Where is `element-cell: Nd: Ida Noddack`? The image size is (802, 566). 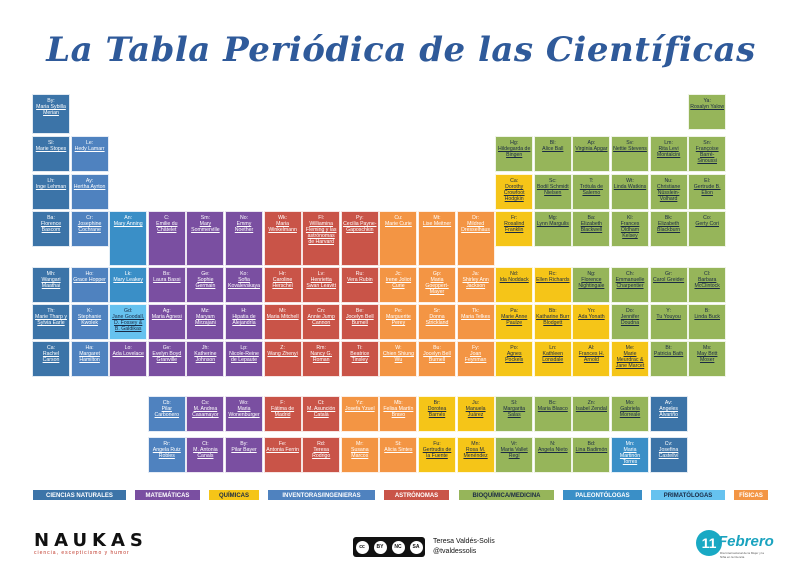
element-cell: Nd: Ida Noddack is located at coordinates (514, 285).